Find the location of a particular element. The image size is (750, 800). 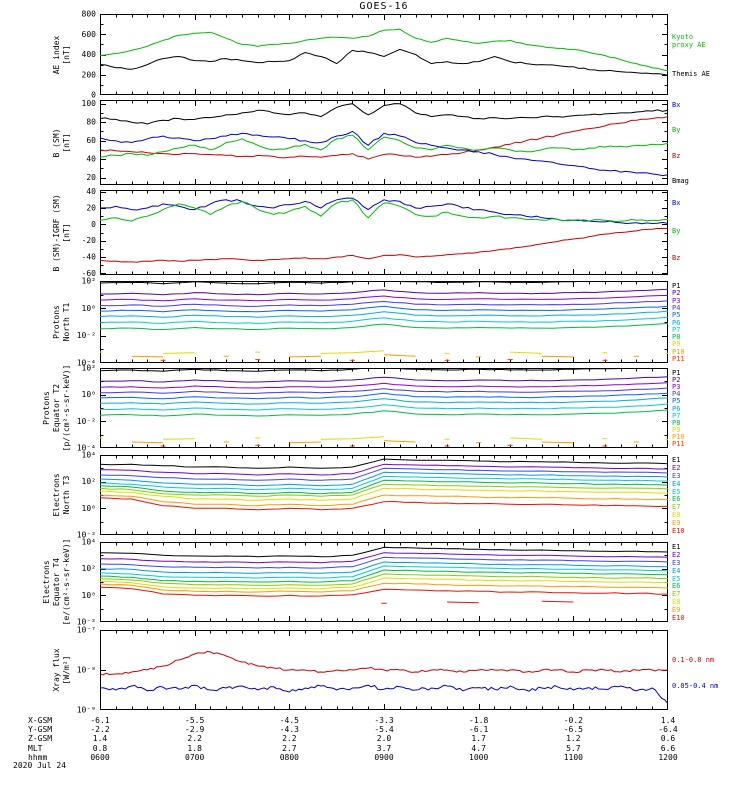

panel-protons-equator: 10⁻⁴ 10⁻² 10⁰ 10² is located at coordinates (372, 408).